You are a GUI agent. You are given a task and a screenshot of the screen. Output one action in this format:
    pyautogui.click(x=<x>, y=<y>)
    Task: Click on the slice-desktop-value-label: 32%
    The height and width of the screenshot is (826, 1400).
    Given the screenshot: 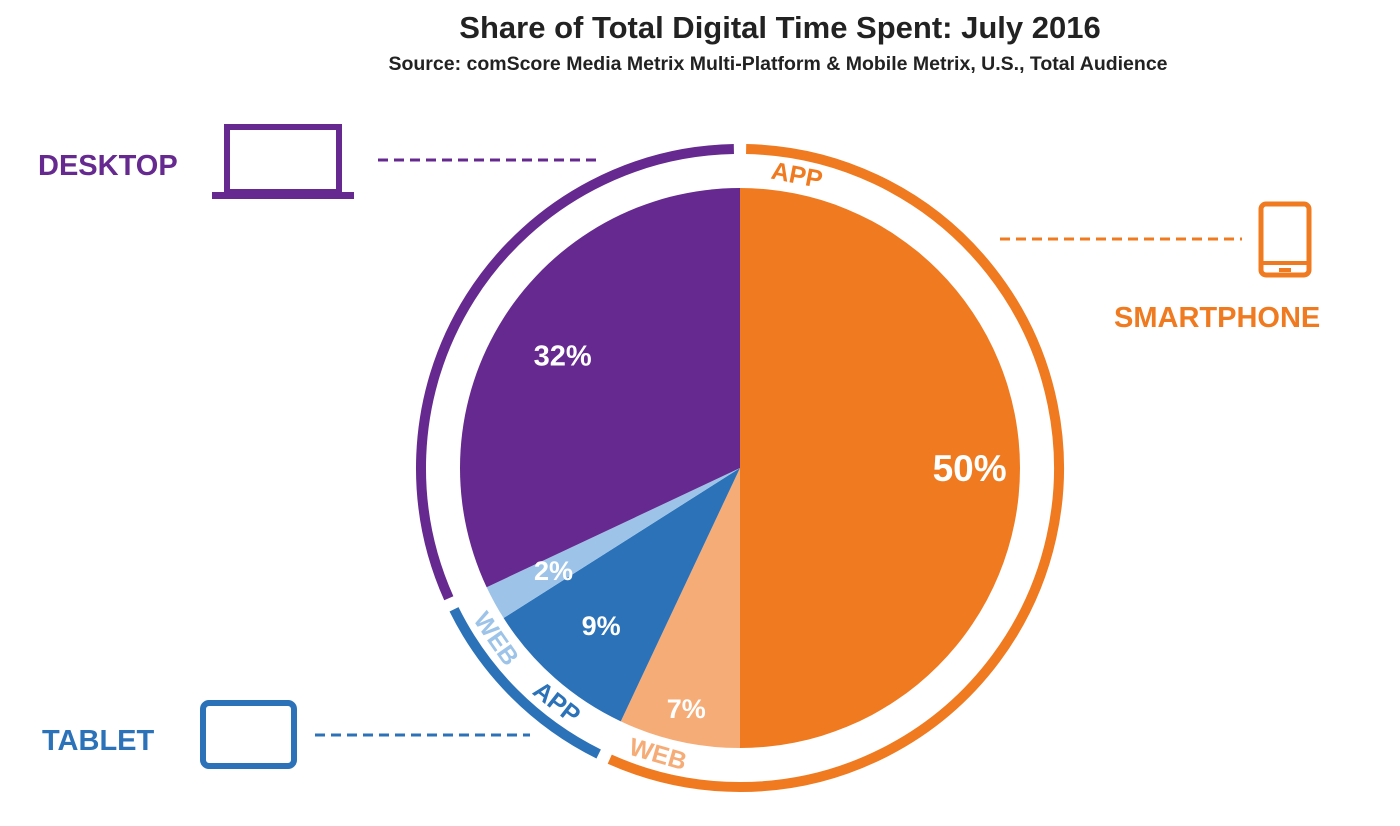 What is the action you would take?
    pyautogui.click(x=563, y=357)
    